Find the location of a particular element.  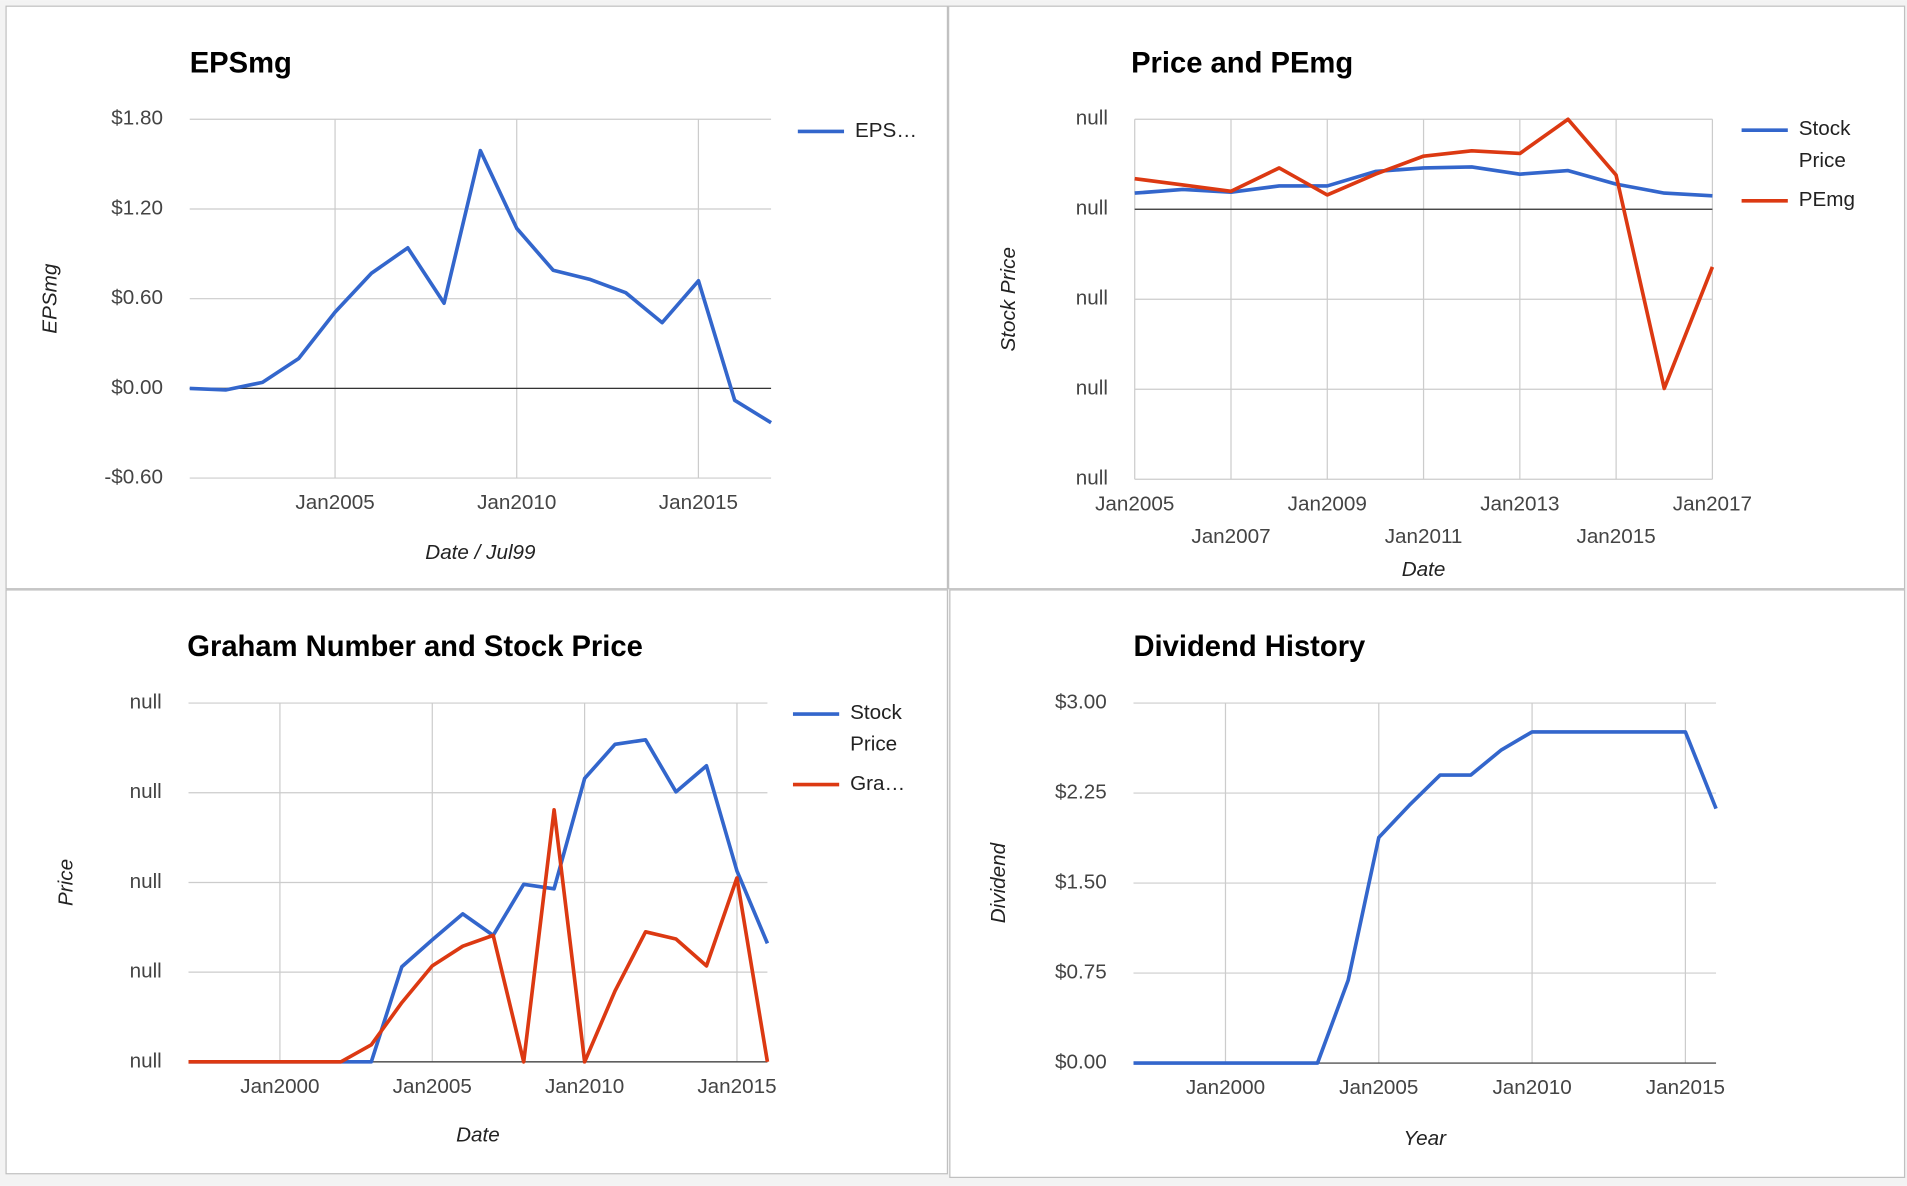

y-tick-label: $1.50 is located at coordinates (1081, 882).